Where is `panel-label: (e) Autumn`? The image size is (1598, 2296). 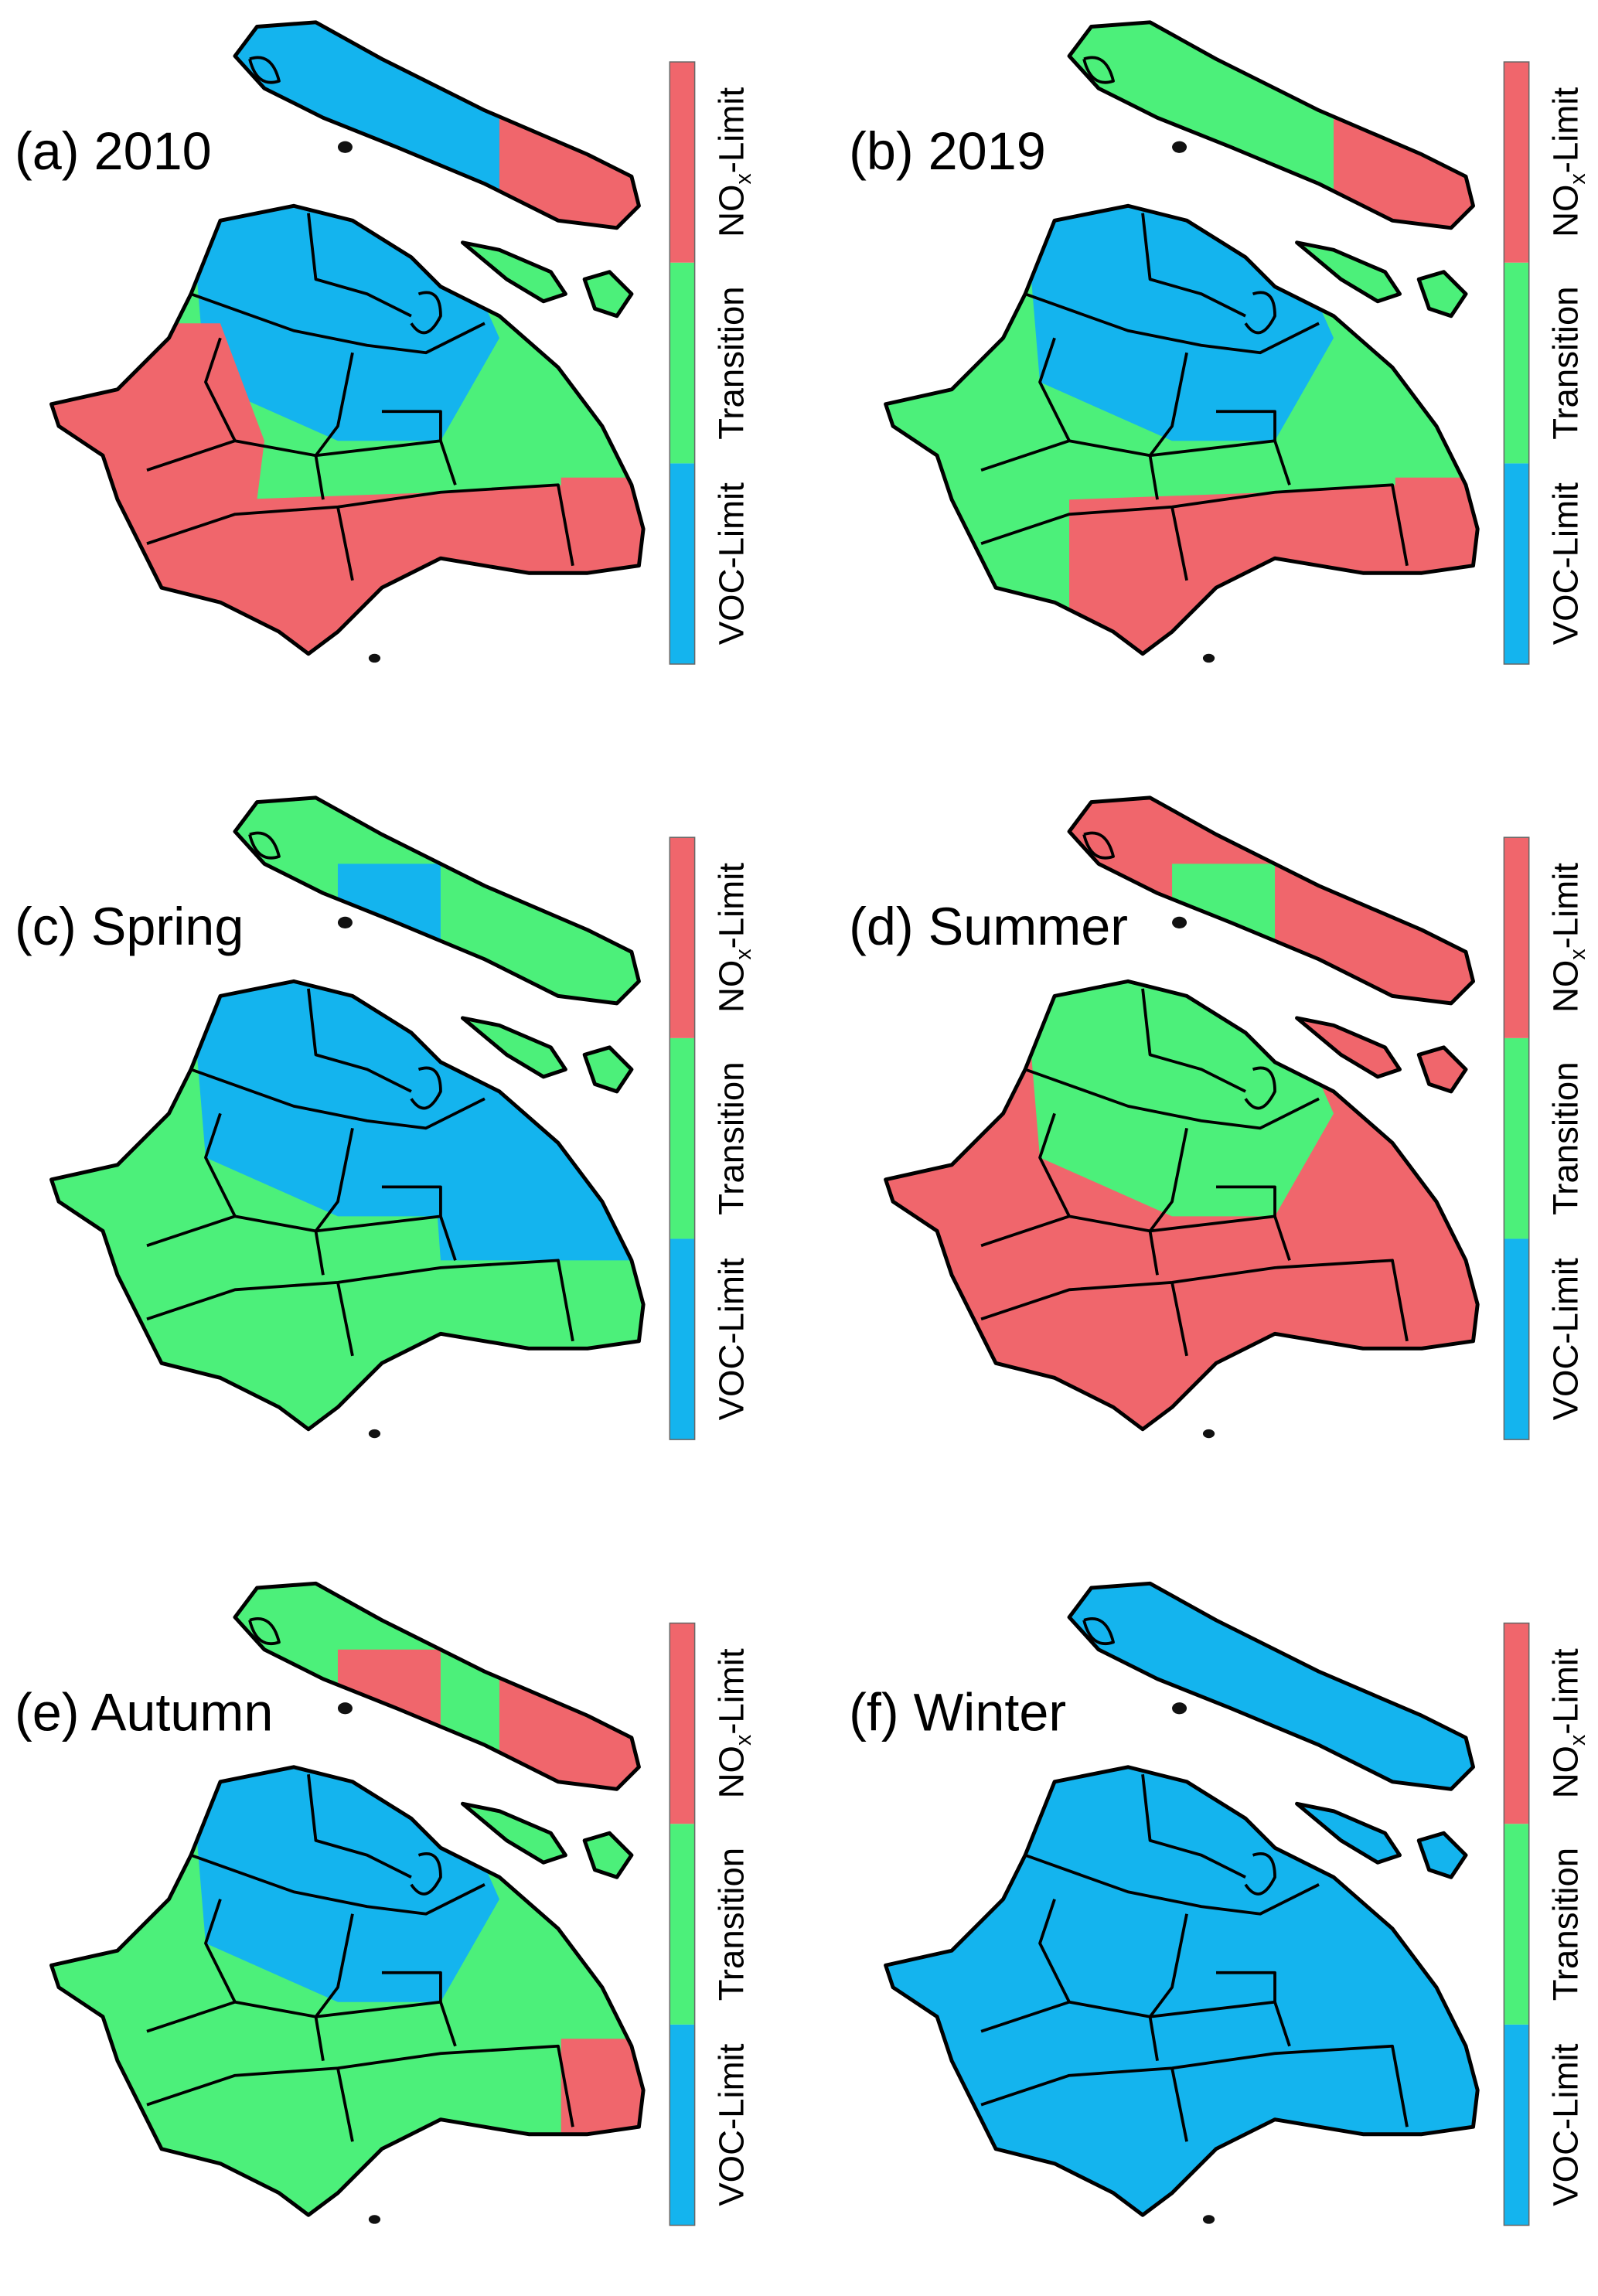 panel-label: (e) Autumn is located at coordinates (144, 1712).